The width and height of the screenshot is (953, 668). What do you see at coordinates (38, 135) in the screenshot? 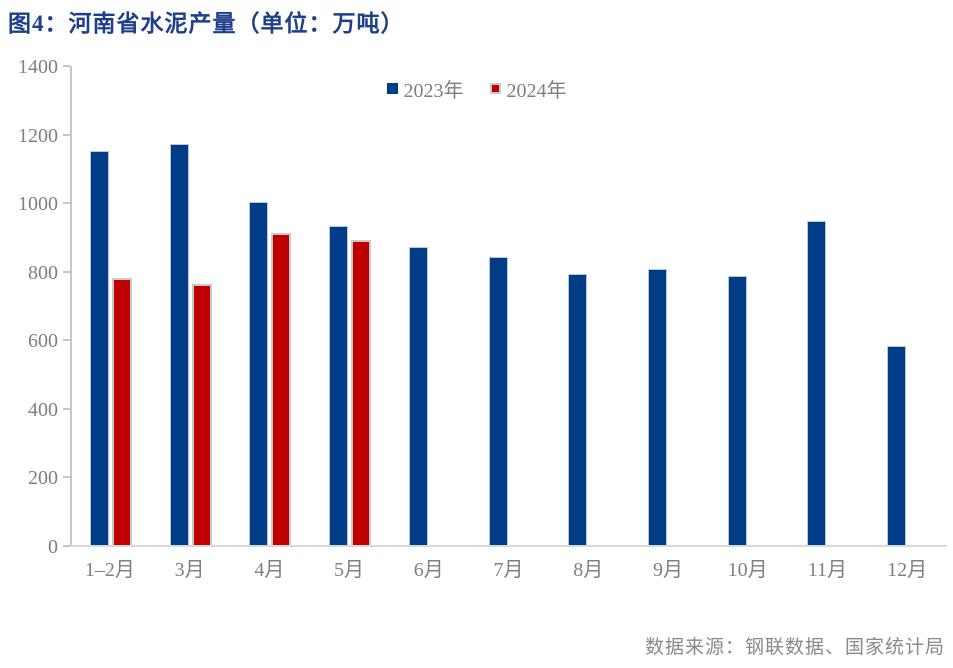
I see `y-tick-label: 1200` at bounding box center [38, 135].